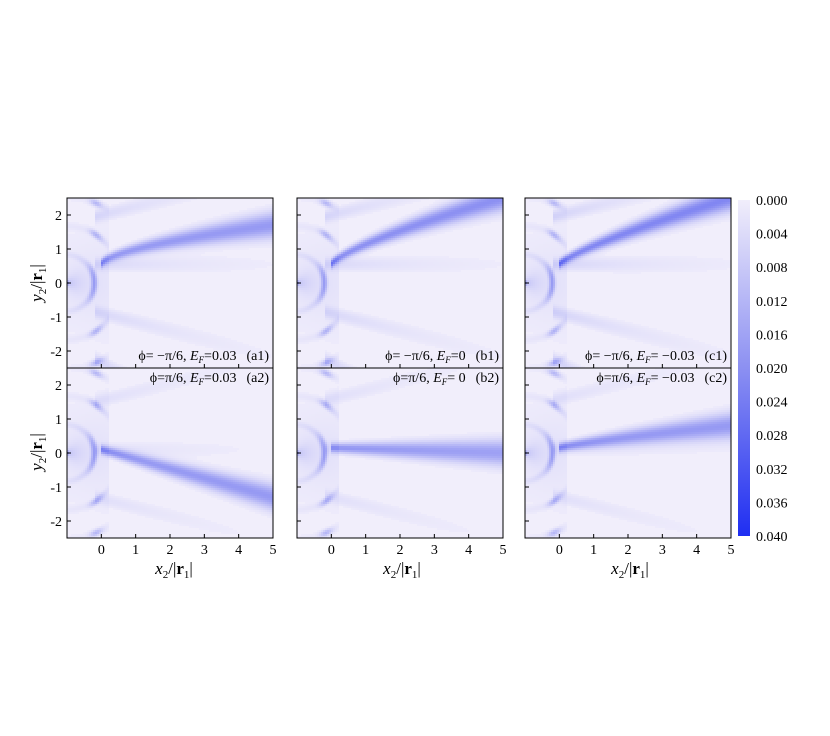 The image size is (830, 736). What do you see at coordinates (203, 357) in the screenshot?
I see `panel-annotation: ϕ= −π/6, EF=0.03 (a1)` at bounding box center [203, 357].